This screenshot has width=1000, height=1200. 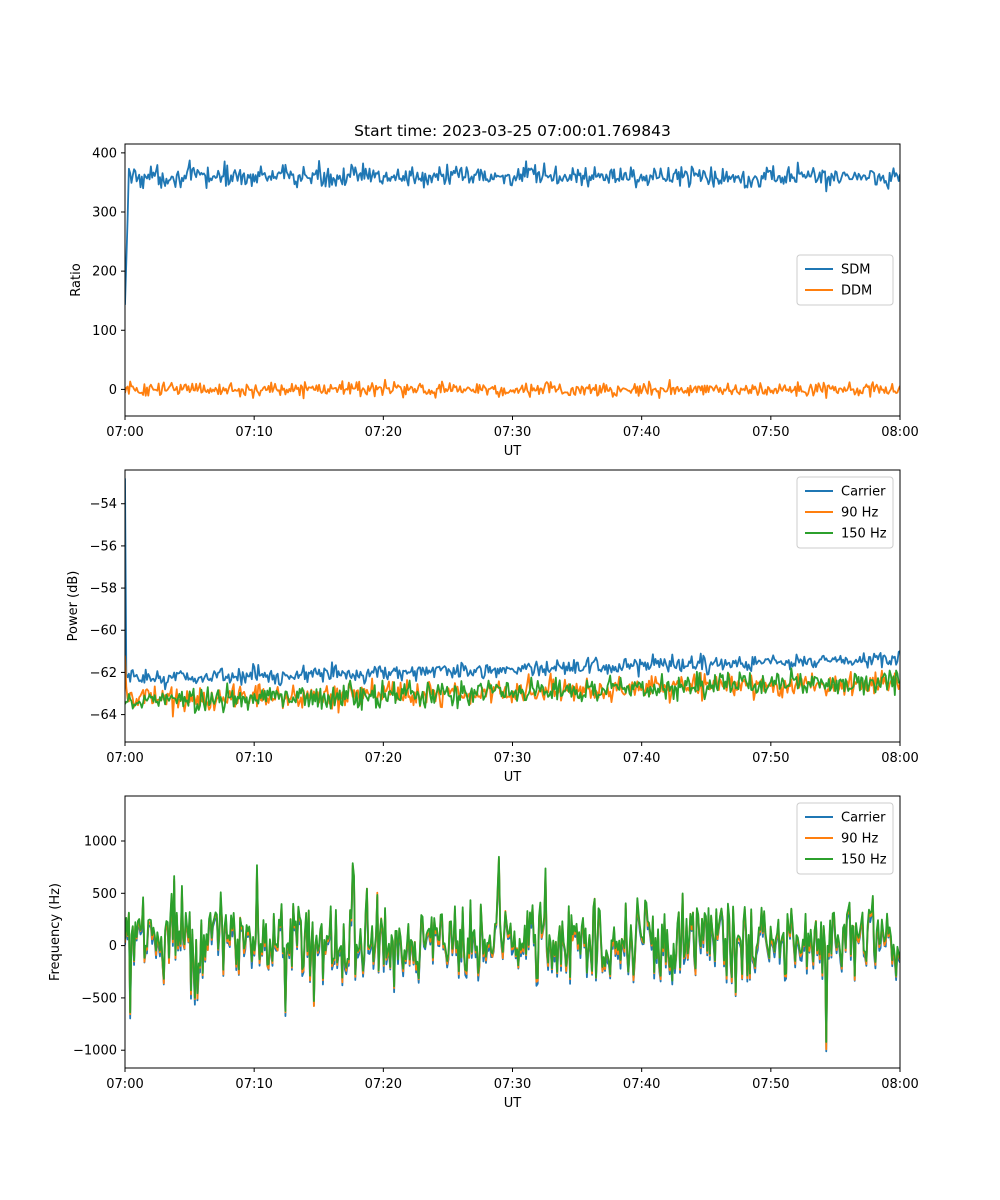 I want to click on y-axis-label: Power (dB), so click(x=73, y=606).